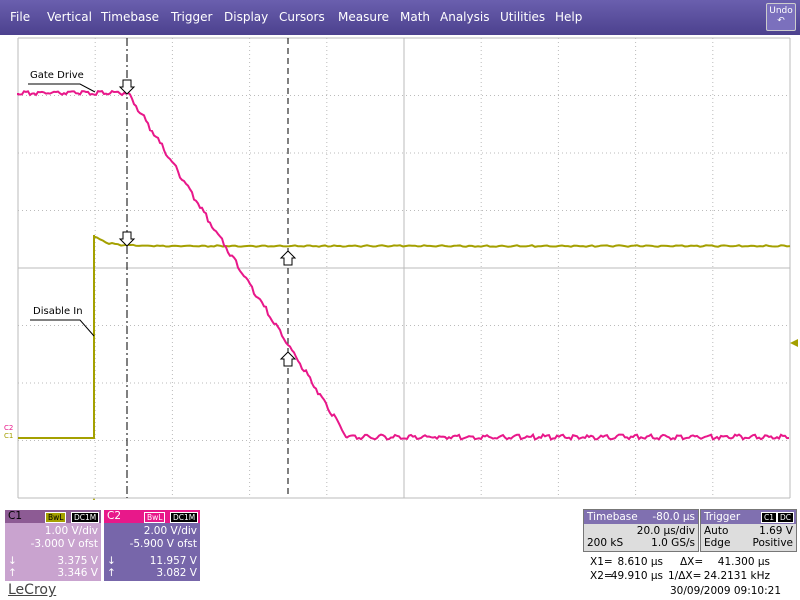 Image resolution: width=800 pixels, height=600 pixels. I want to click on menu-item: Vertical, so click(69, 17).